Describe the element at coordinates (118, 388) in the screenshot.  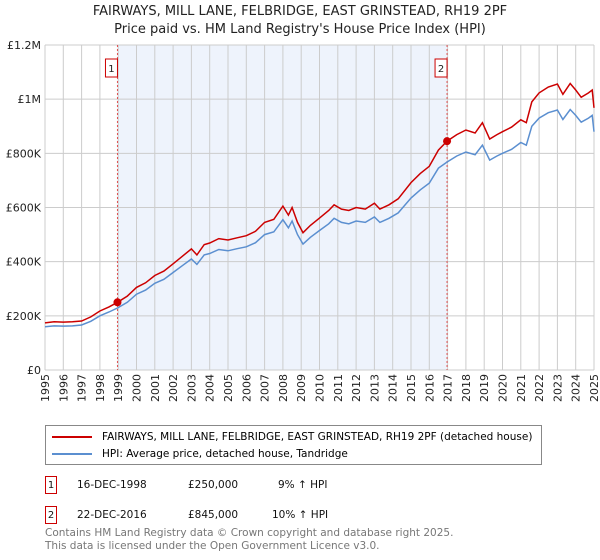
I see `x-tick-label: 1999` at that location.